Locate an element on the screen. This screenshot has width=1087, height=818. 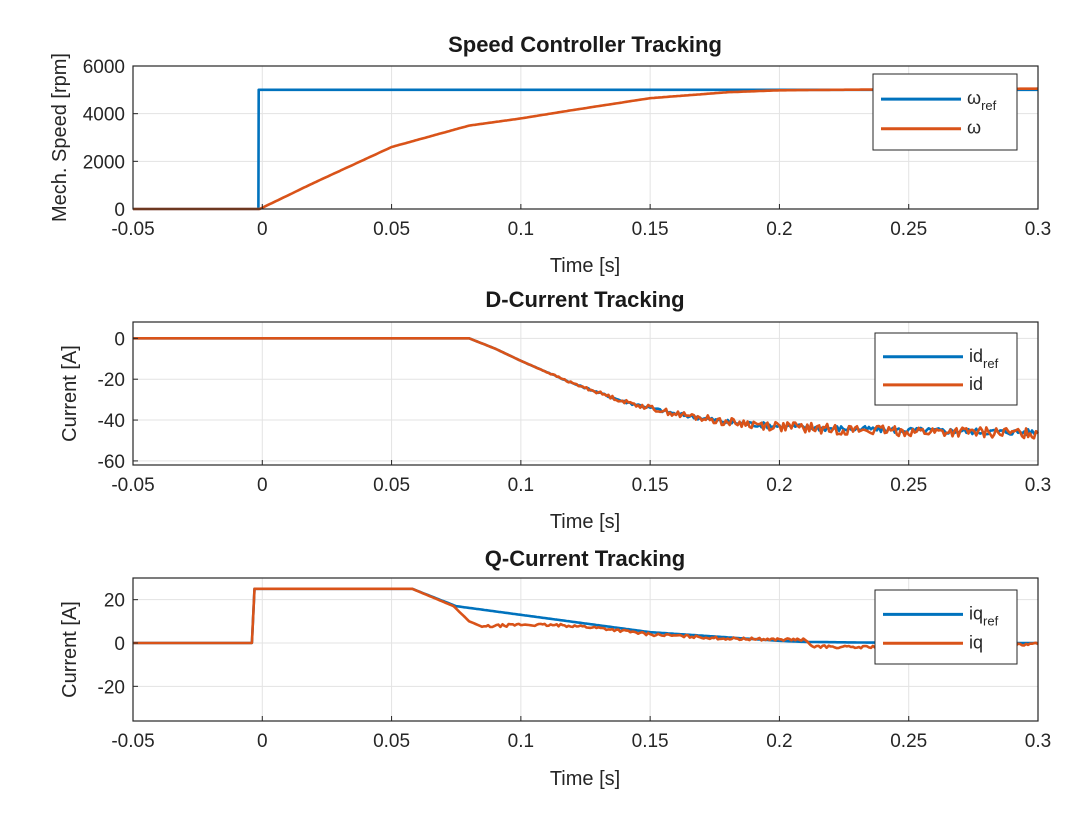
chart-title: Speed Controller Tracking is located at coordinates (585, 44).